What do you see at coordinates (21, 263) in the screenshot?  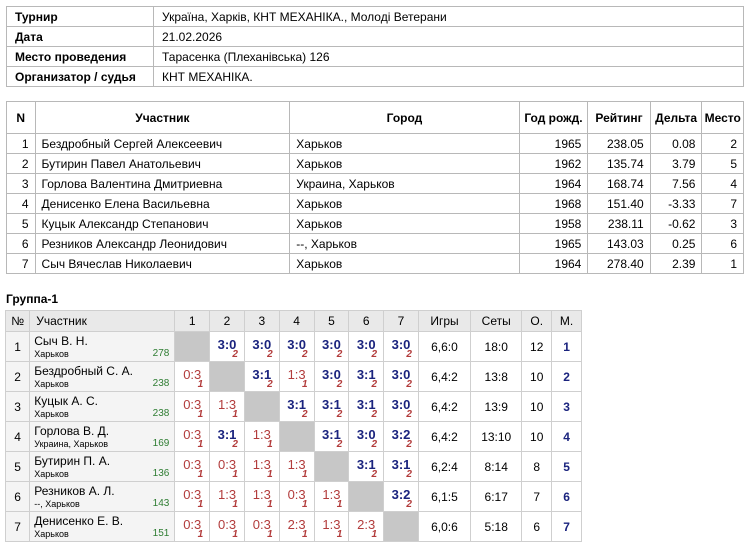 I see `participant-n: 7` at bounding box center [21, 263].